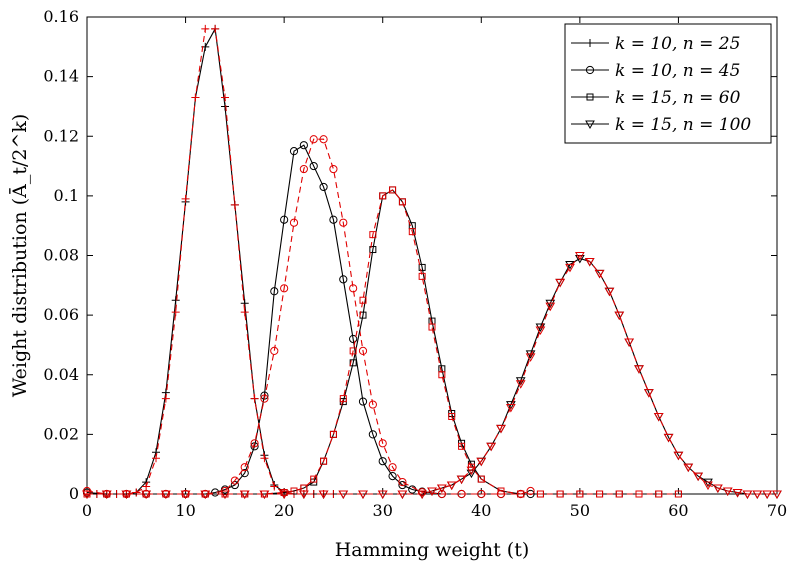 The width and height of the screenshot is (789, 570). What do you see at coordinates (19, 256) in the screenshot?
I see `y-axis-label: Weight distribution (Ā_t/2^k)` at bounding box center [19, 256].